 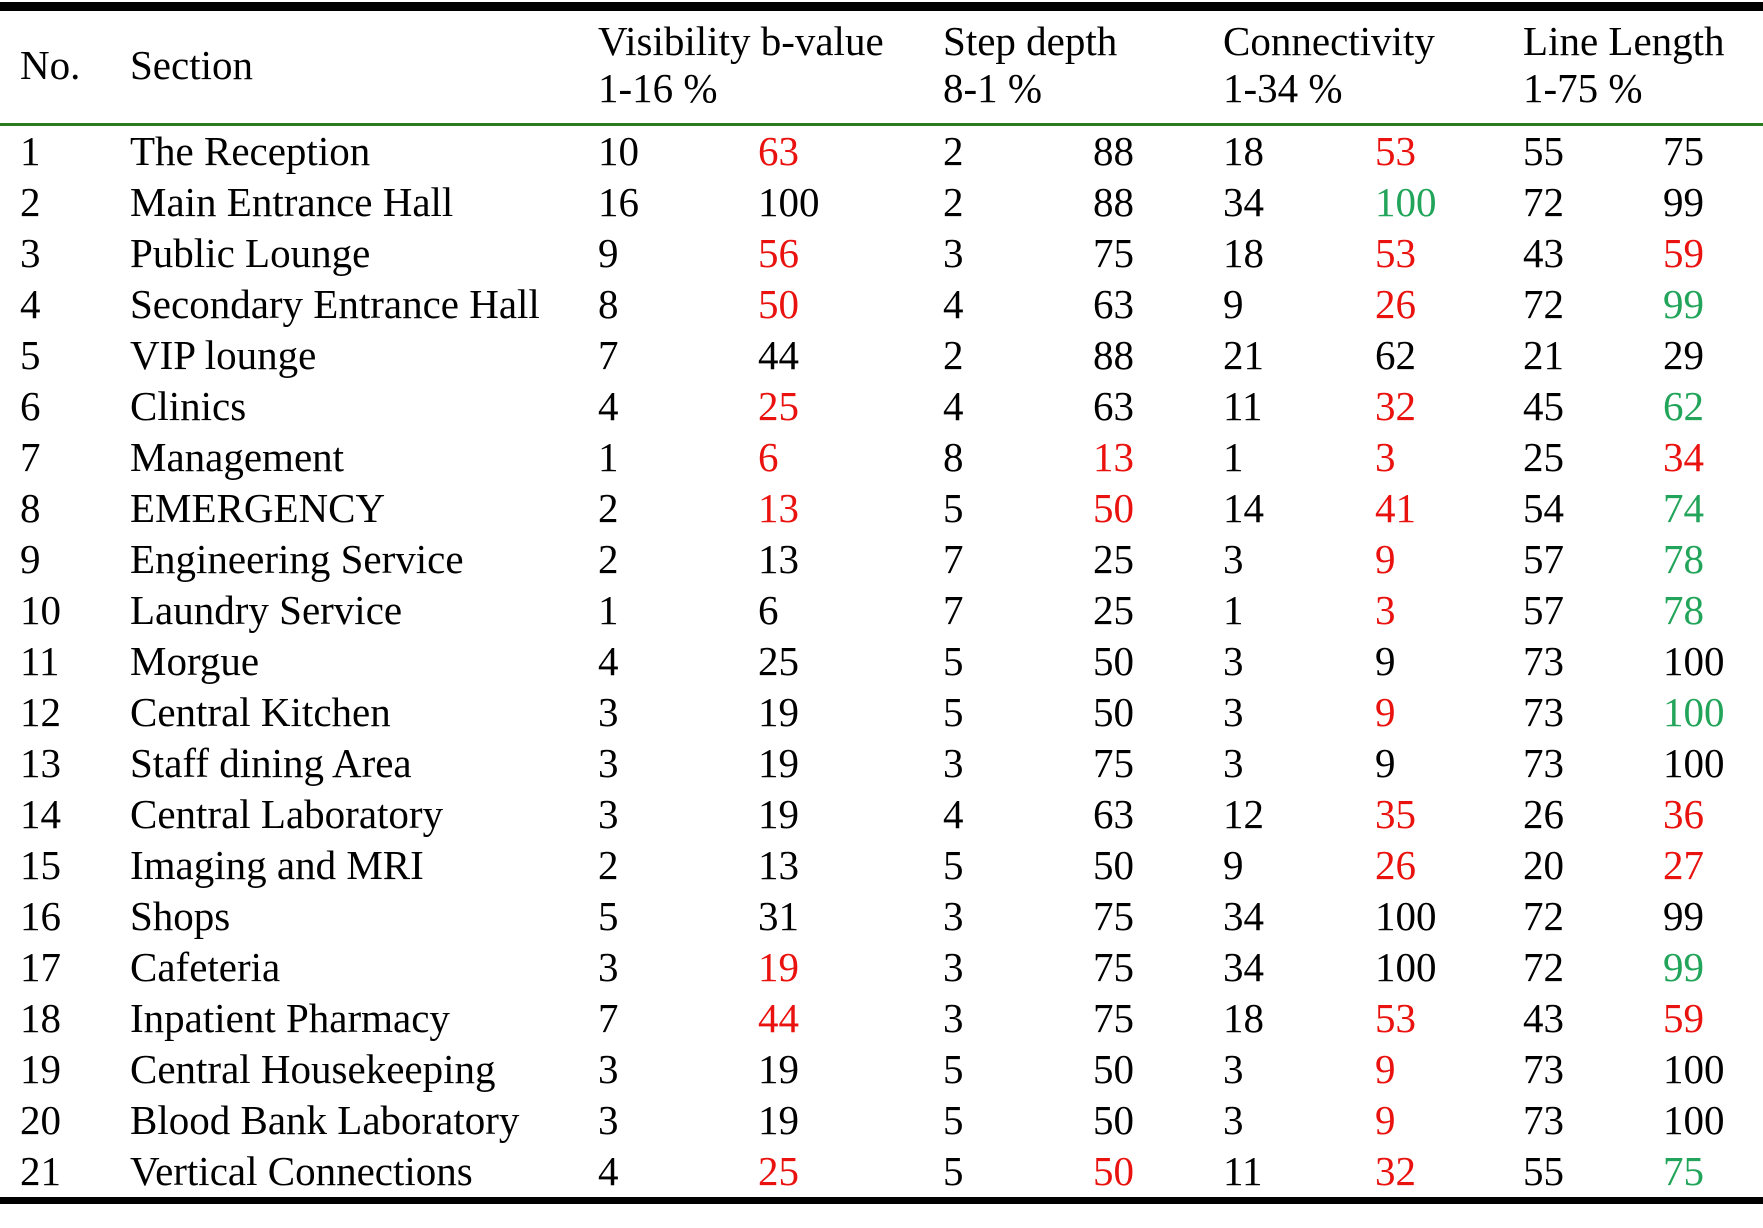 I want to click on row-number: 15, so click(x=40, y=865).